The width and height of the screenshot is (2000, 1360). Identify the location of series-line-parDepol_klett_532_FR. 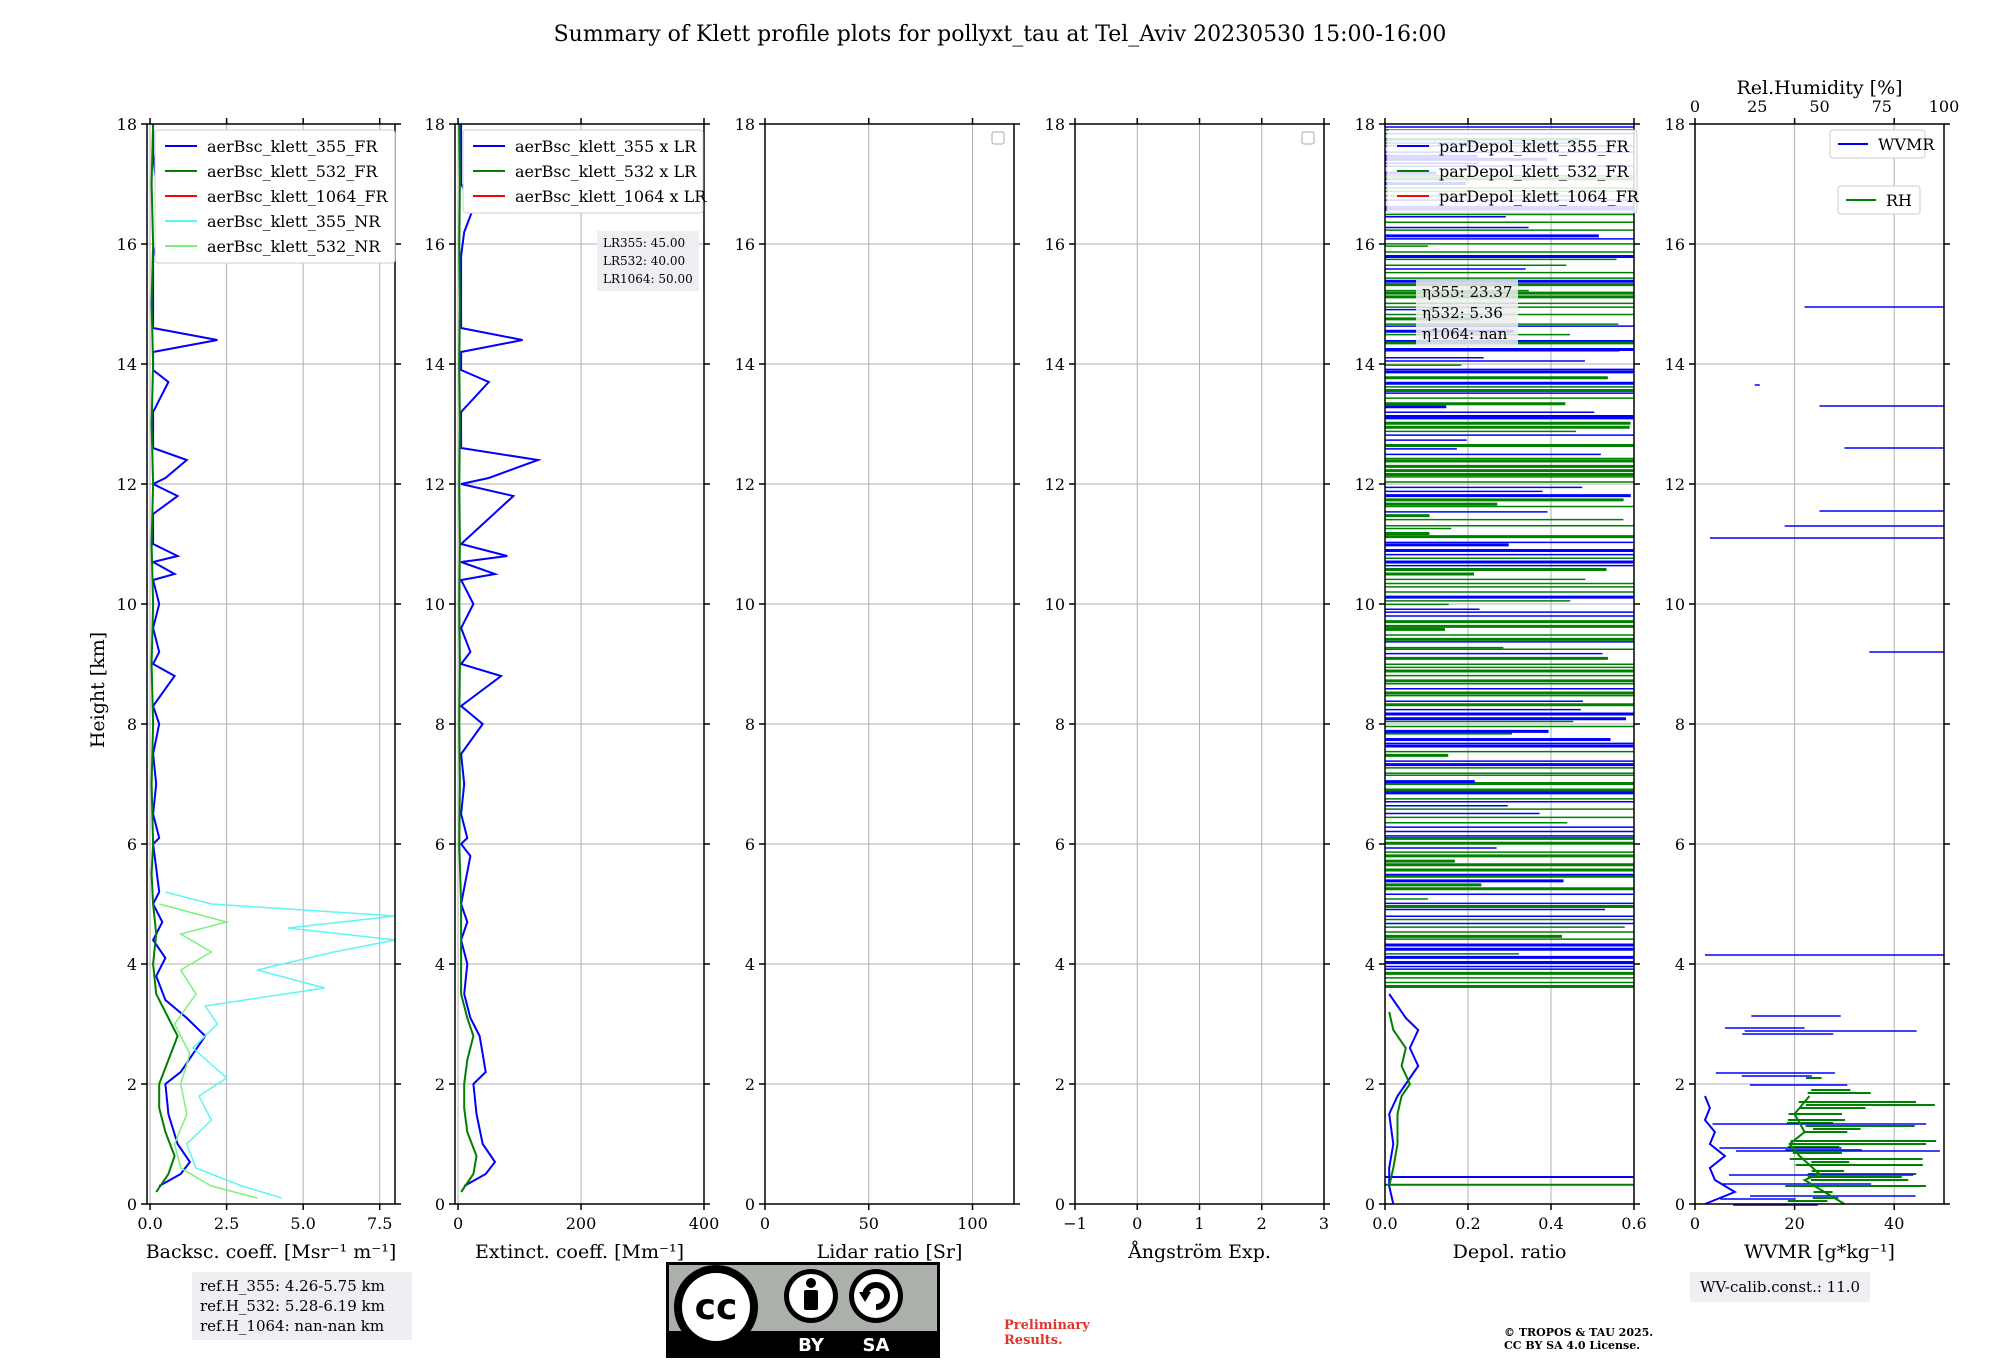
(1400, 1099).